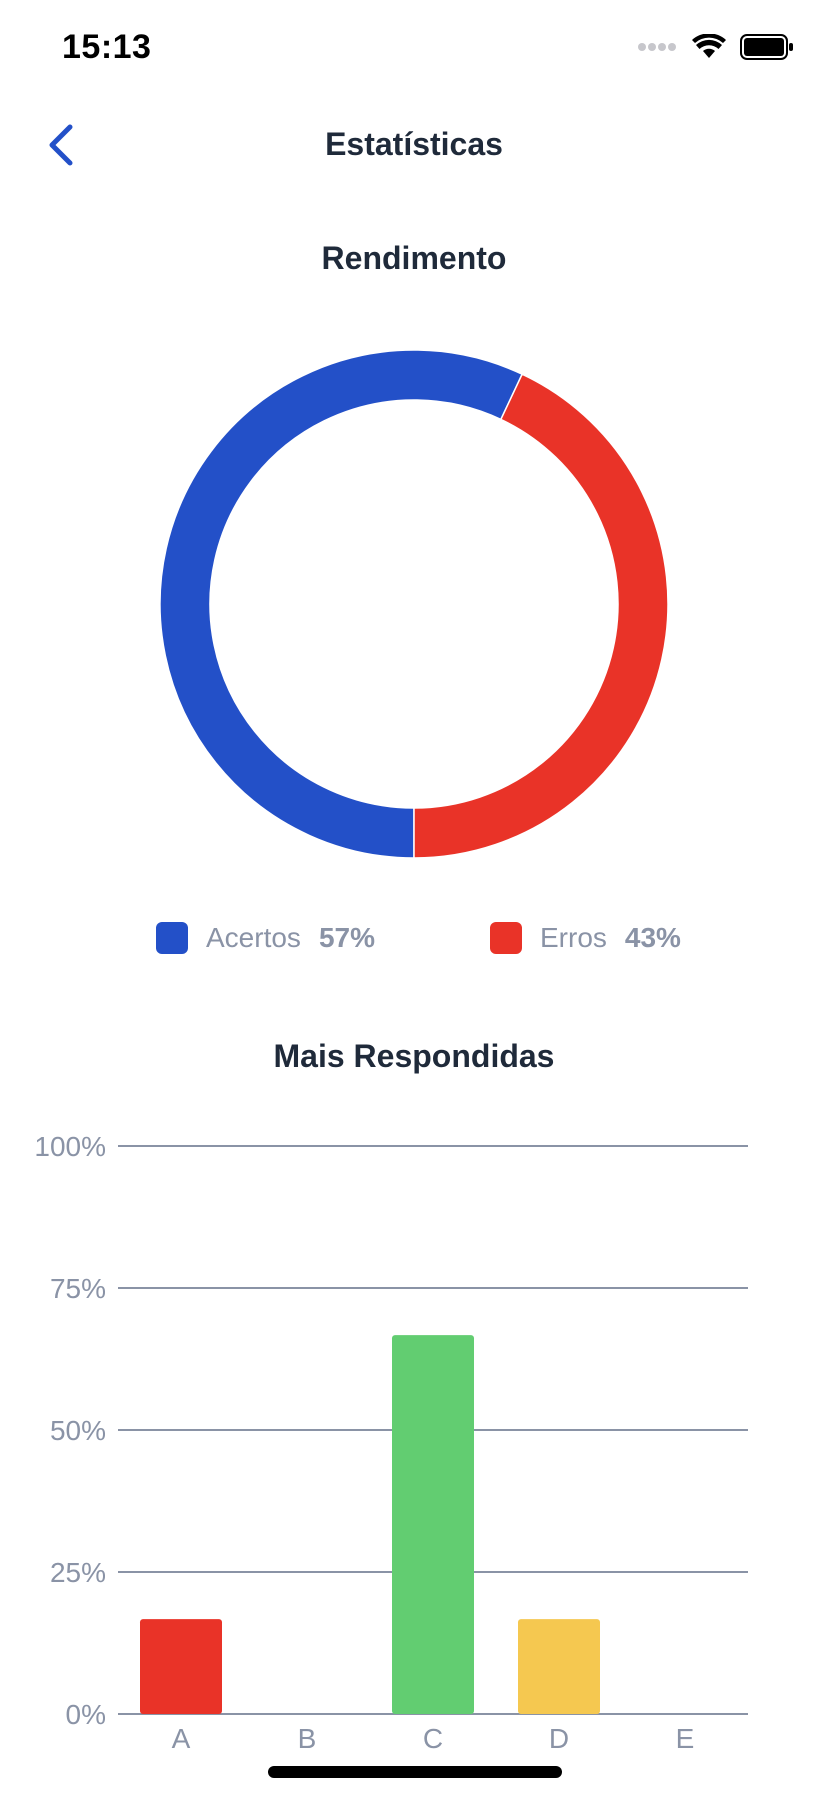  I want to click on legend-swatch-acertos, so click(172, 938).